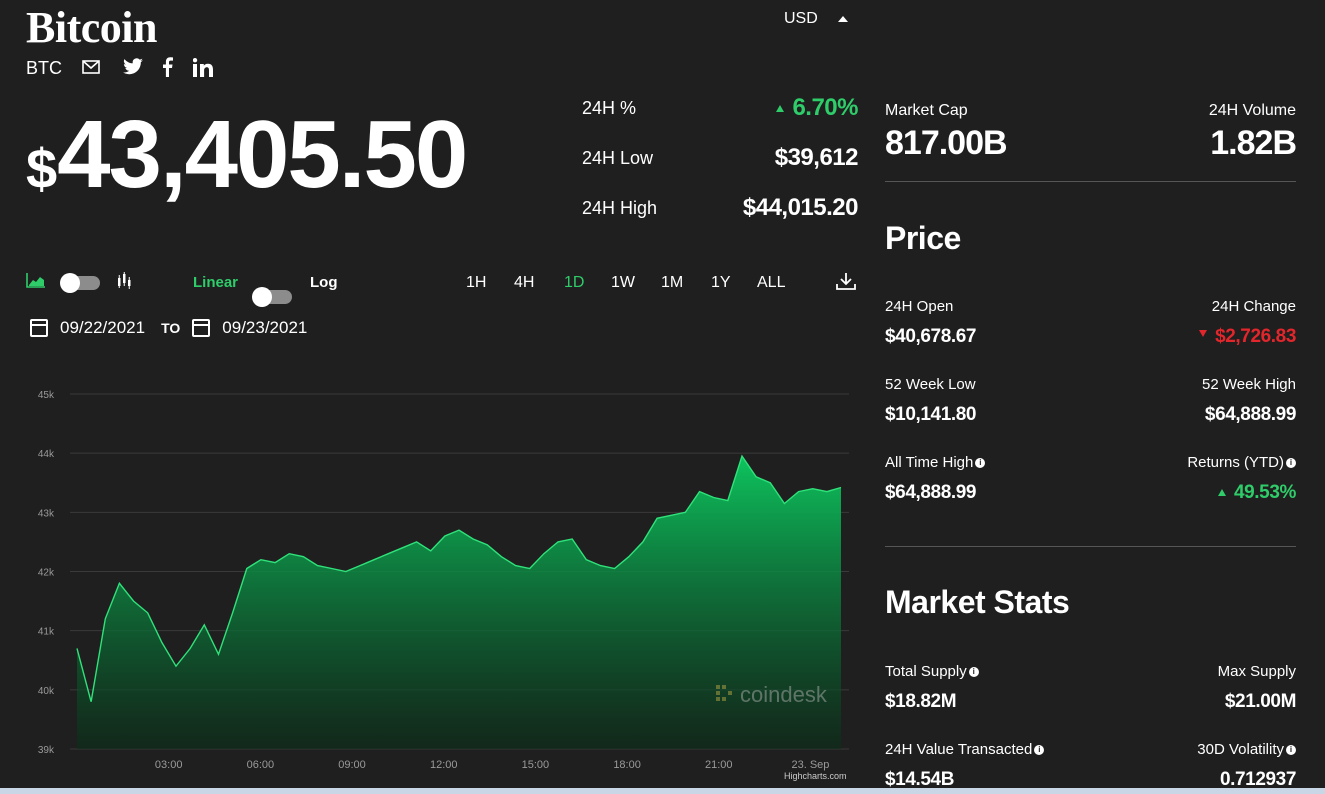 Image resolution: width=1325 pixels, height=794 pixels. I want to click on linear-scale-label: Linear, so click(216, 282).